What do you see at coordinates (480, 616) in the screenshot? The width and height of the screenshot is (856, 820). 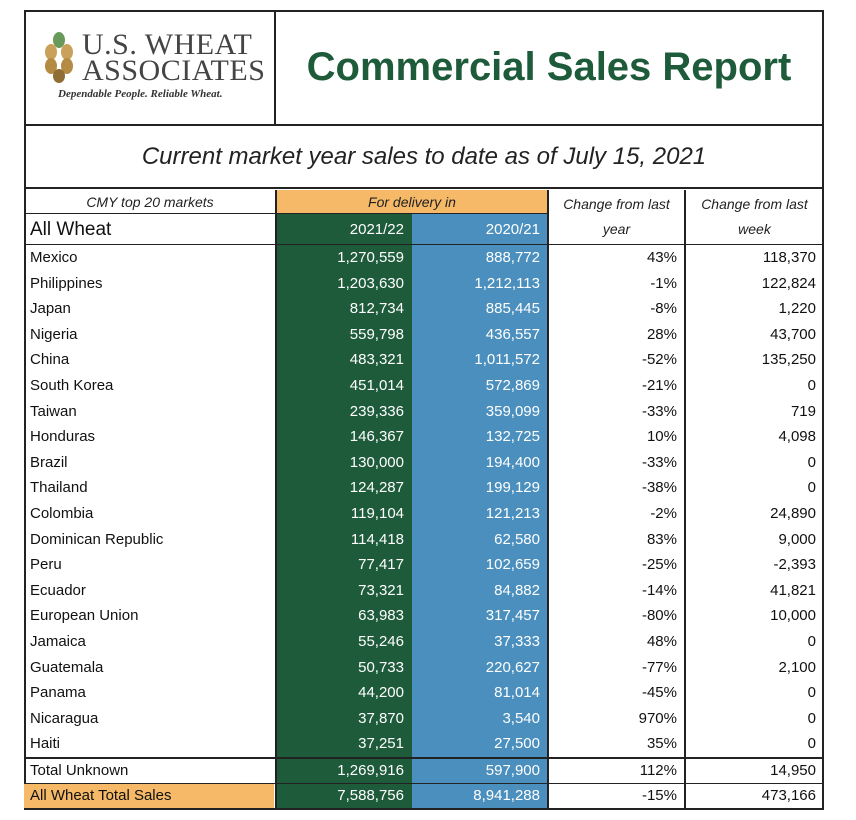 I see `sales-2020-21: 317,457` at bounding box center [480, 616].